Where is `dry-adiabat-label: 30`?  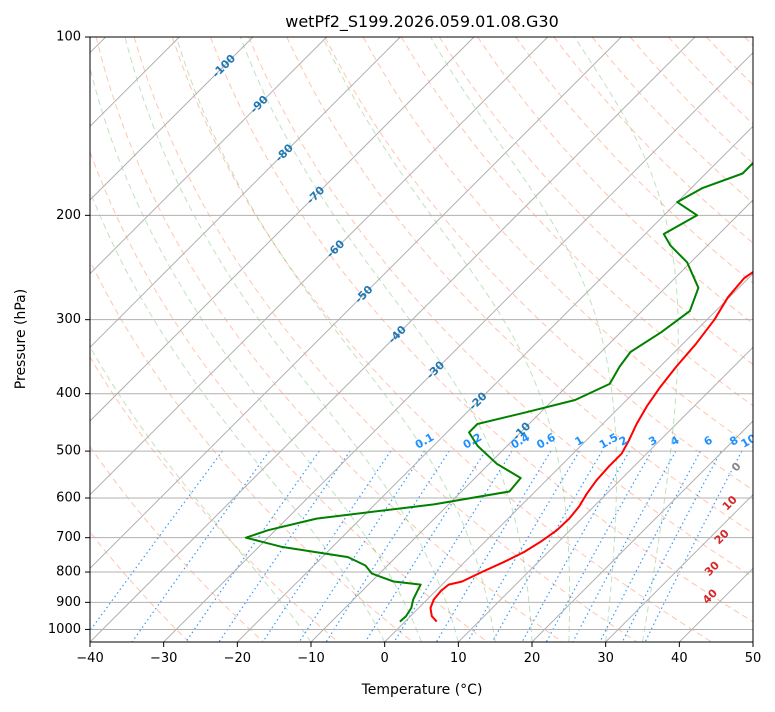
dry-adiabat-label: 30 is located at coordinates (712, 569).